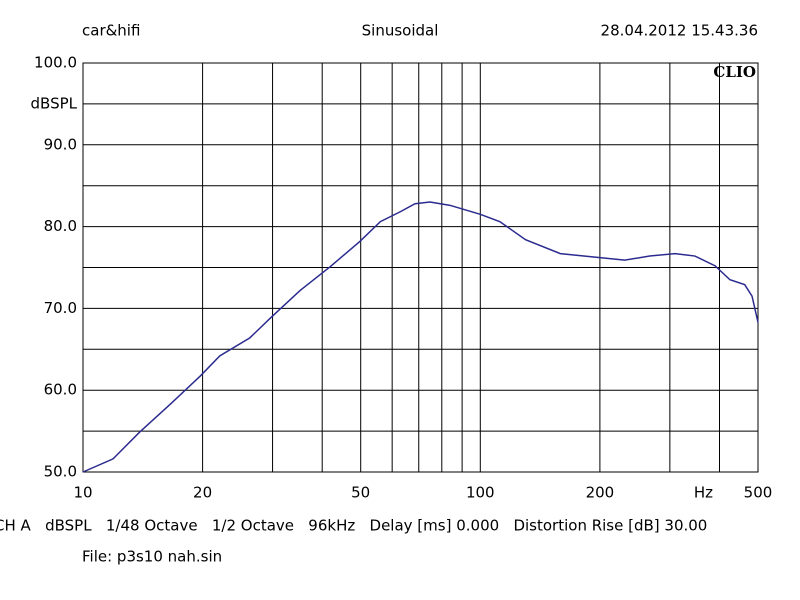 This screenshot has width=800, height=600. What do you see at coordinates (60, 390) in the screenshot?
I see `y-tick-label: 60.0` at bounding box center [60, 390].